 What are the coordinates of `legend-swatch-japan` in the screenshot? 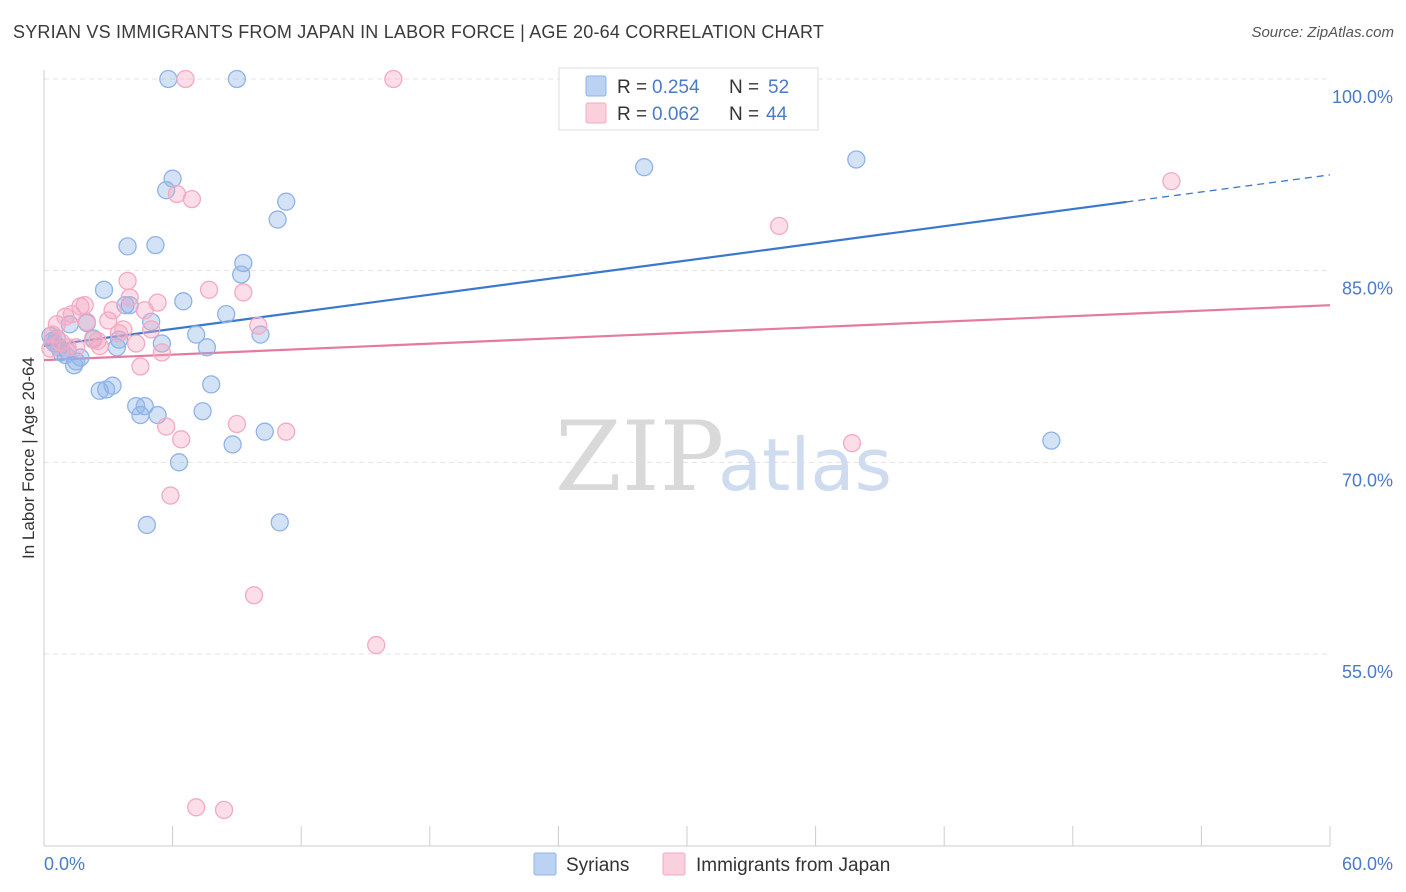 It's located at (596, 113).